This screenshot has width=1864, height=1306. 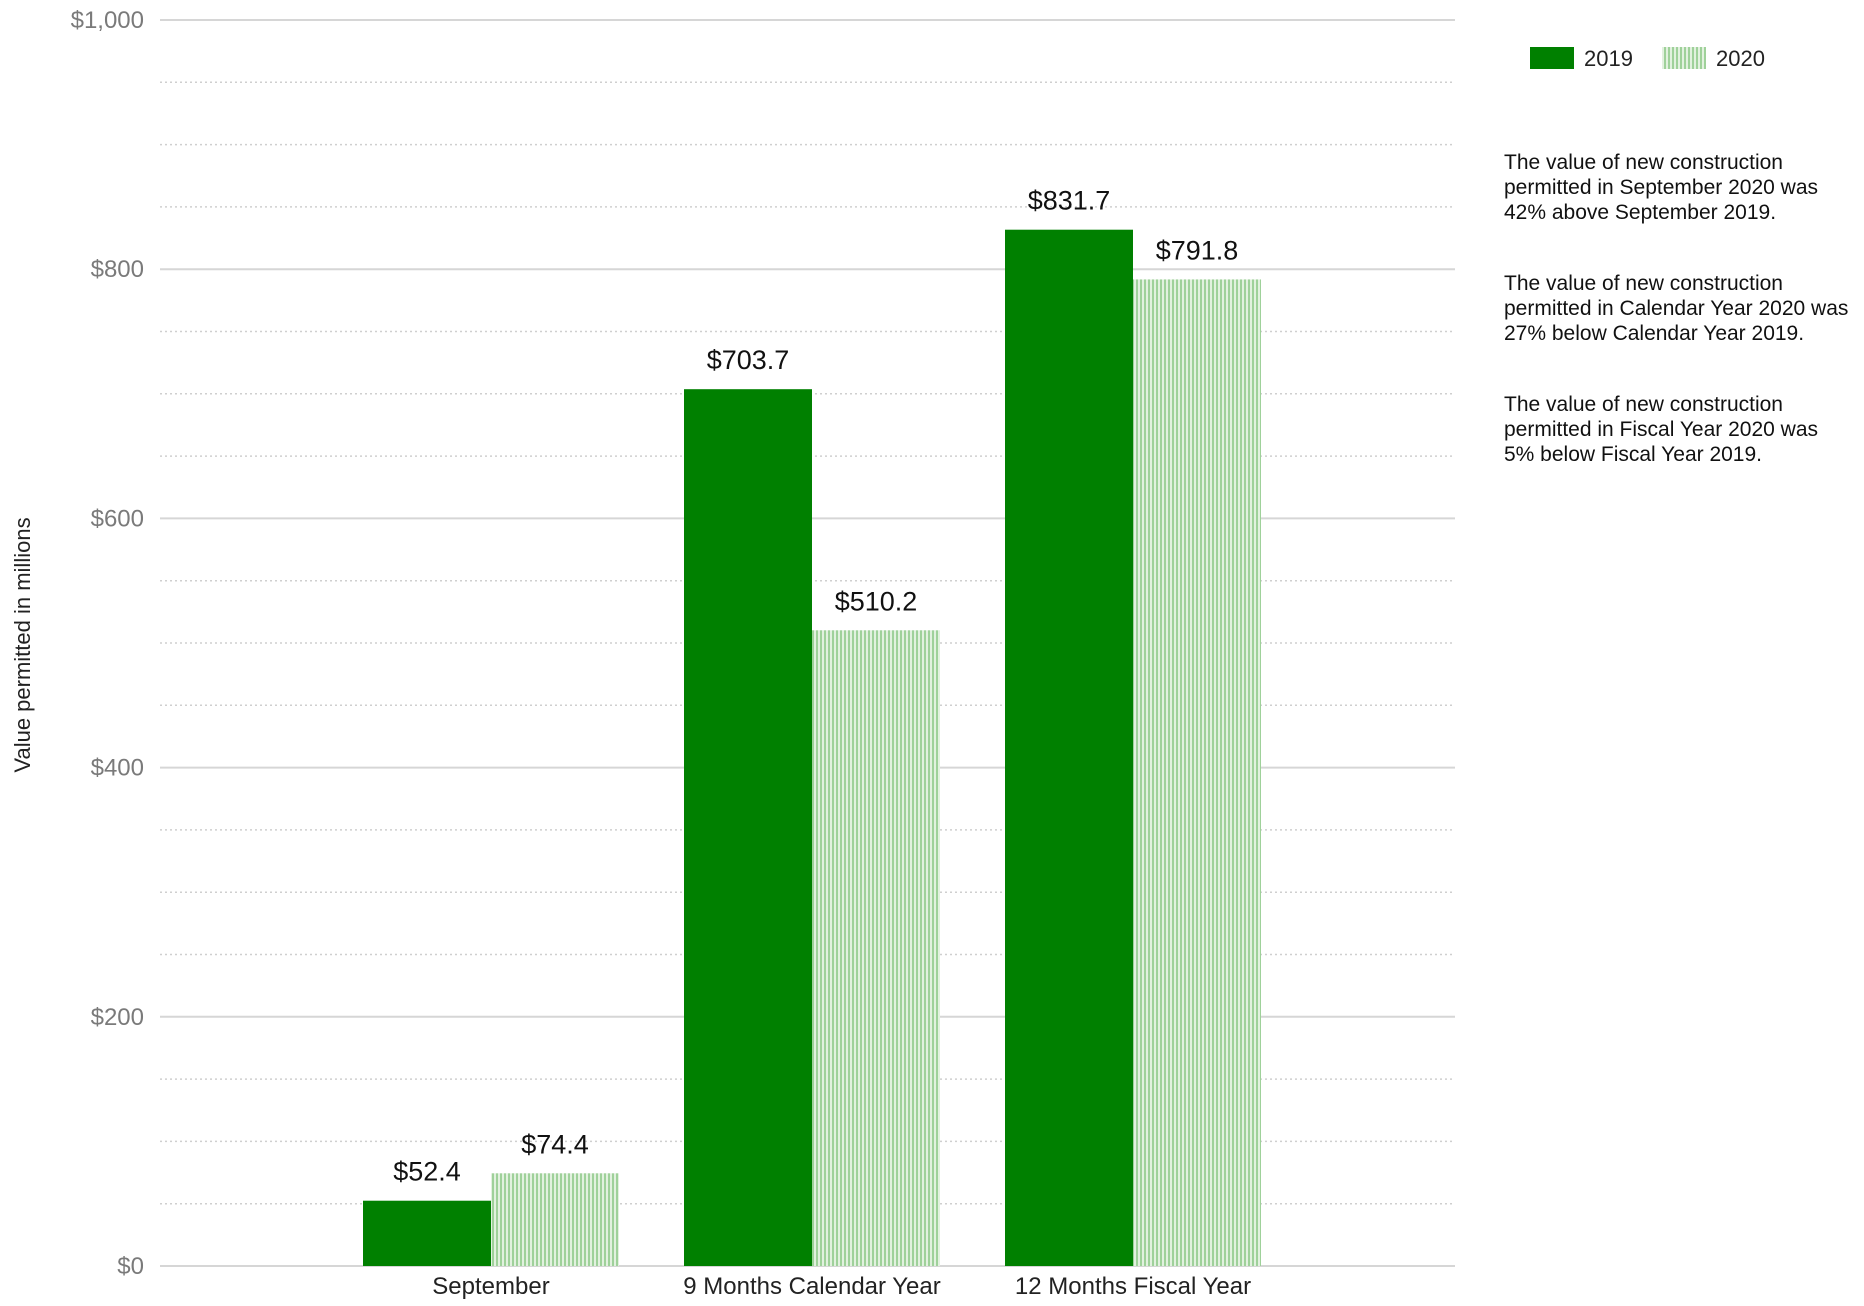 I want to click on data-label-2019-0: $52.4, so click(x=427, y=1172).